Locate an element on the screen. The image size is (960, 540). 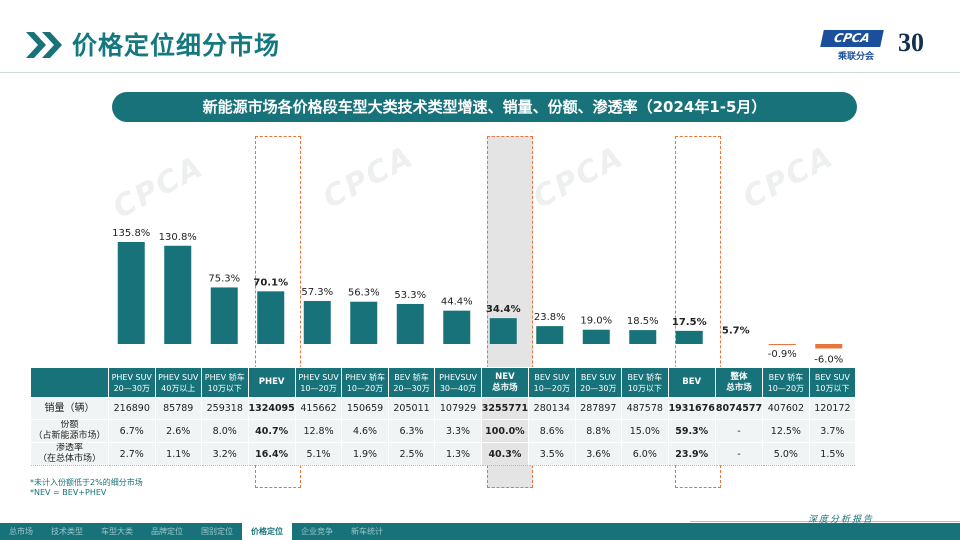
footnote: *NEV = BEV+PHEV is located at coordinates (68, 492).